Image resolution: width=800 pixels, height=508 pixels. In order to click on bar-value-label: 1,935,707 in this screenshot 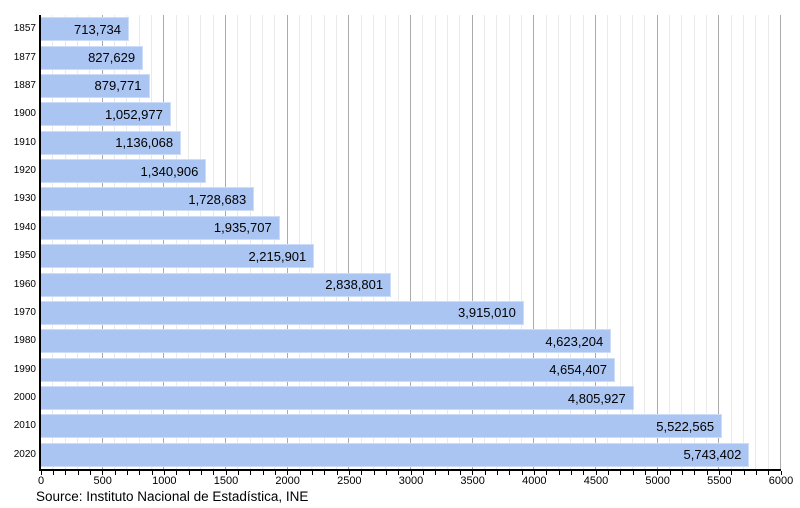, I will do `click(242, 228)`.